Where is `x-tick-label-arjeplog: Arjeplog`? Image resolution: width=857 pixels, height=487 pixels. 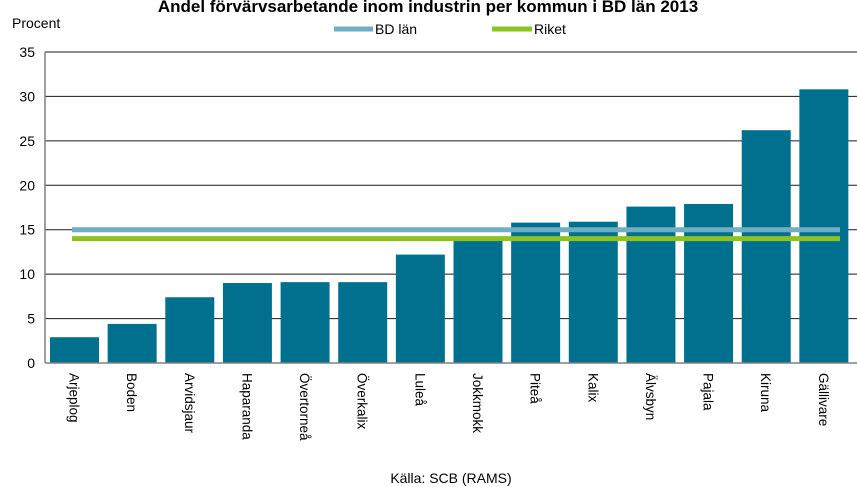
x-tick-label-arjeplog: Arjeplog is located at coordinates (74, 398).